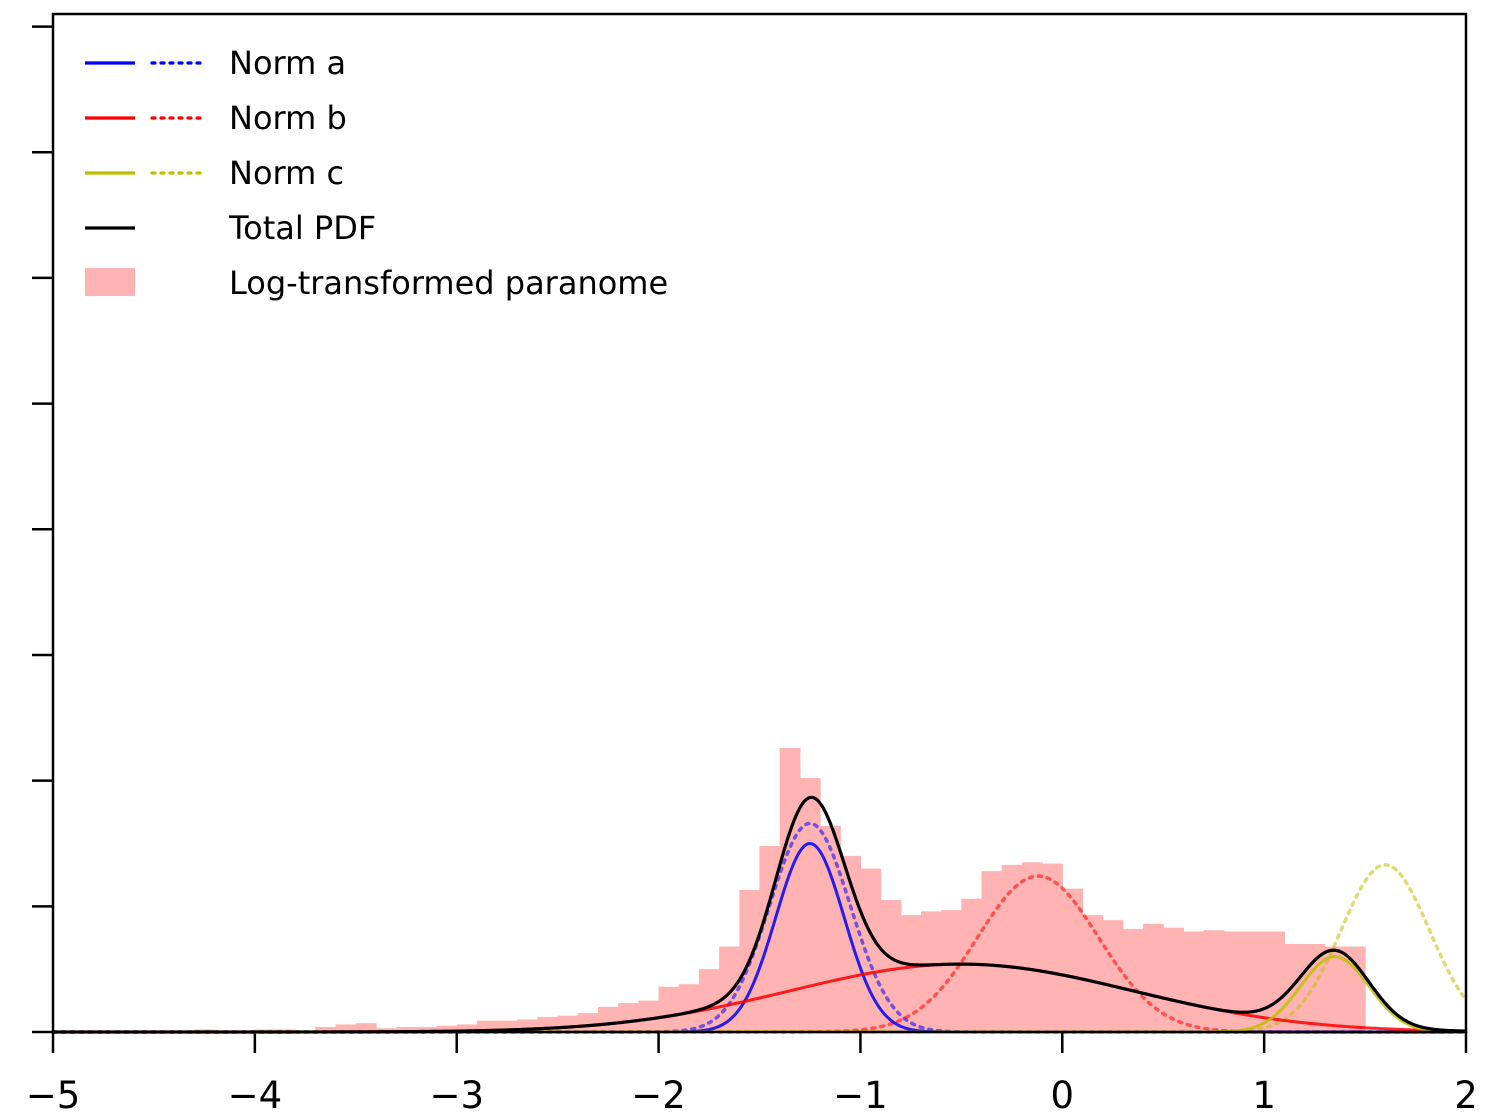 The width and height of the screenshot is (1485, 1118). I want to click on x-tick-label: −4, so click(255, 1095).